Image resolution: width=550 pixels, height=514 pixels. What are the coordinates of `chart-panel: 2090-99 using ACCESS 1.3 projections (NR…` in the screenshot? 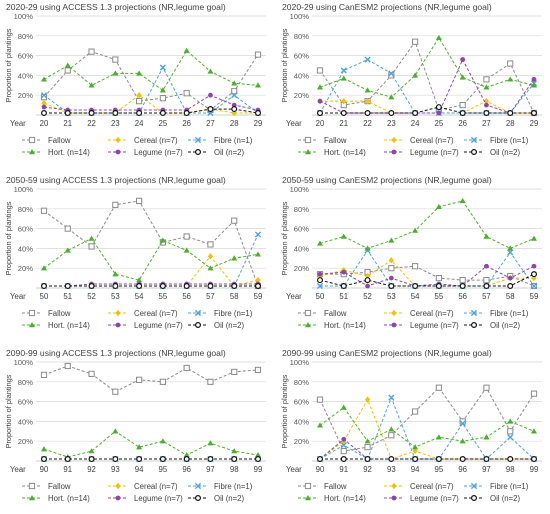 It's located at (135, 425).